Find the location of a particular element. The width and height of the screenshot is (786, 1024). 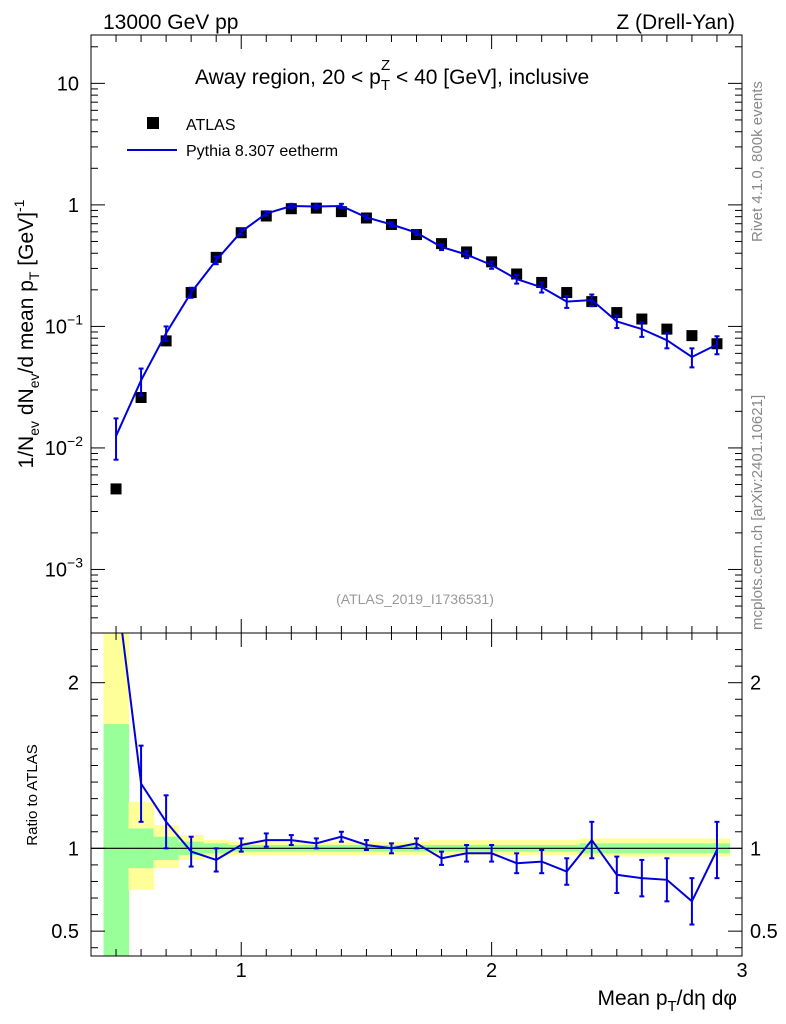

main-y-tick-label: 10⁻³ is located at coordinates (64, 567).